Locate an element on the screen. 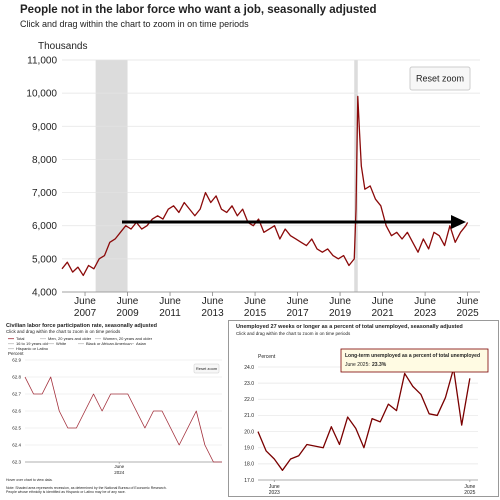  y-tick-label: 24.0 is located at coordinates (249, 368).